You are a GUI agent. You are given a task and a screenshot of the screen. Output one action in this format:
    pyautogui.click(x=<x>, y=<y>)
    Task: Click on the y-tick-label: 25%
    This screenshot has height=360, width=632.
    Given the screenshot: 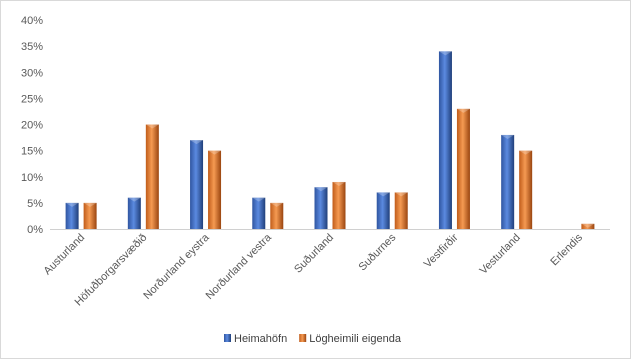 What is the action you would take?
    pyautogui.click(x=32, y=99)
    